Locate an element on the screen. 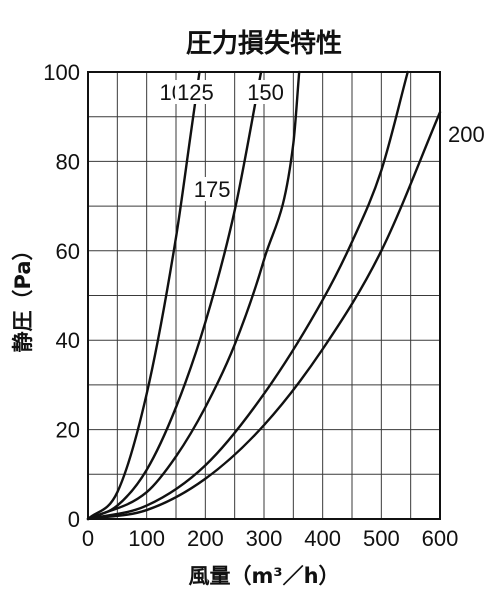 This screenshot has width=500, height=598. y-tick-label: 20 is located at coordinates (68, 430).